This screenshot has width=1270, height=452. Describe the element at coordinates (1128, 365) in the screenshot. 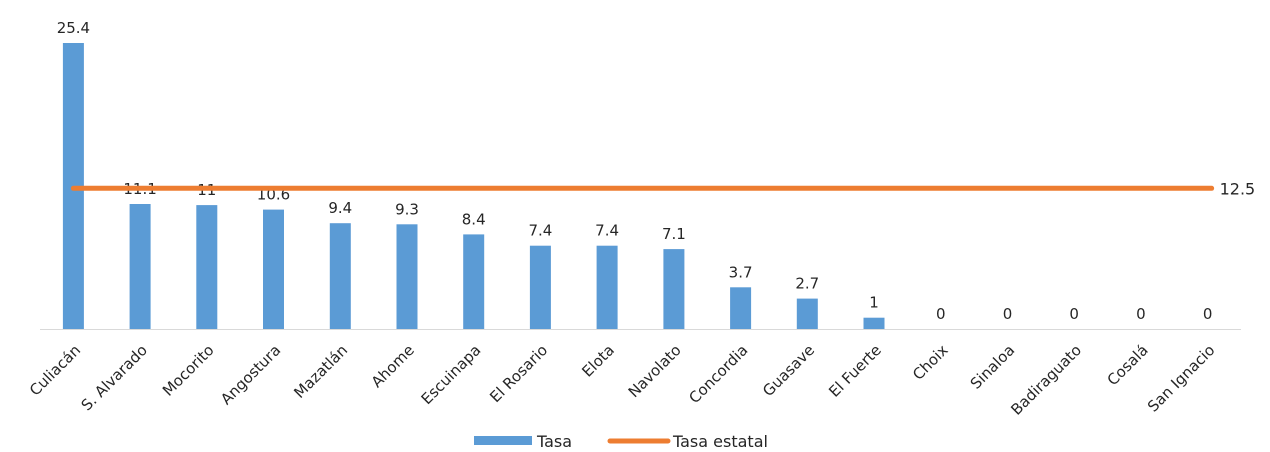

I see `category-label-16: Cosalá` at that location.